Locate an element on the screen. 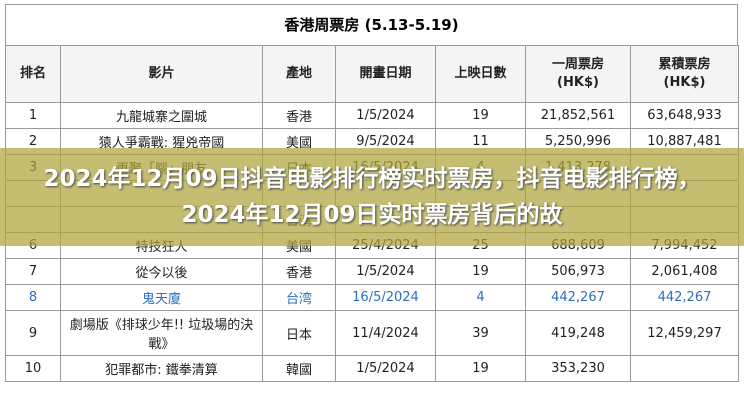 Image resolution: width=744 pixels, height=400 pixels. header-line: 產地 is located at coordinates (298, 73).